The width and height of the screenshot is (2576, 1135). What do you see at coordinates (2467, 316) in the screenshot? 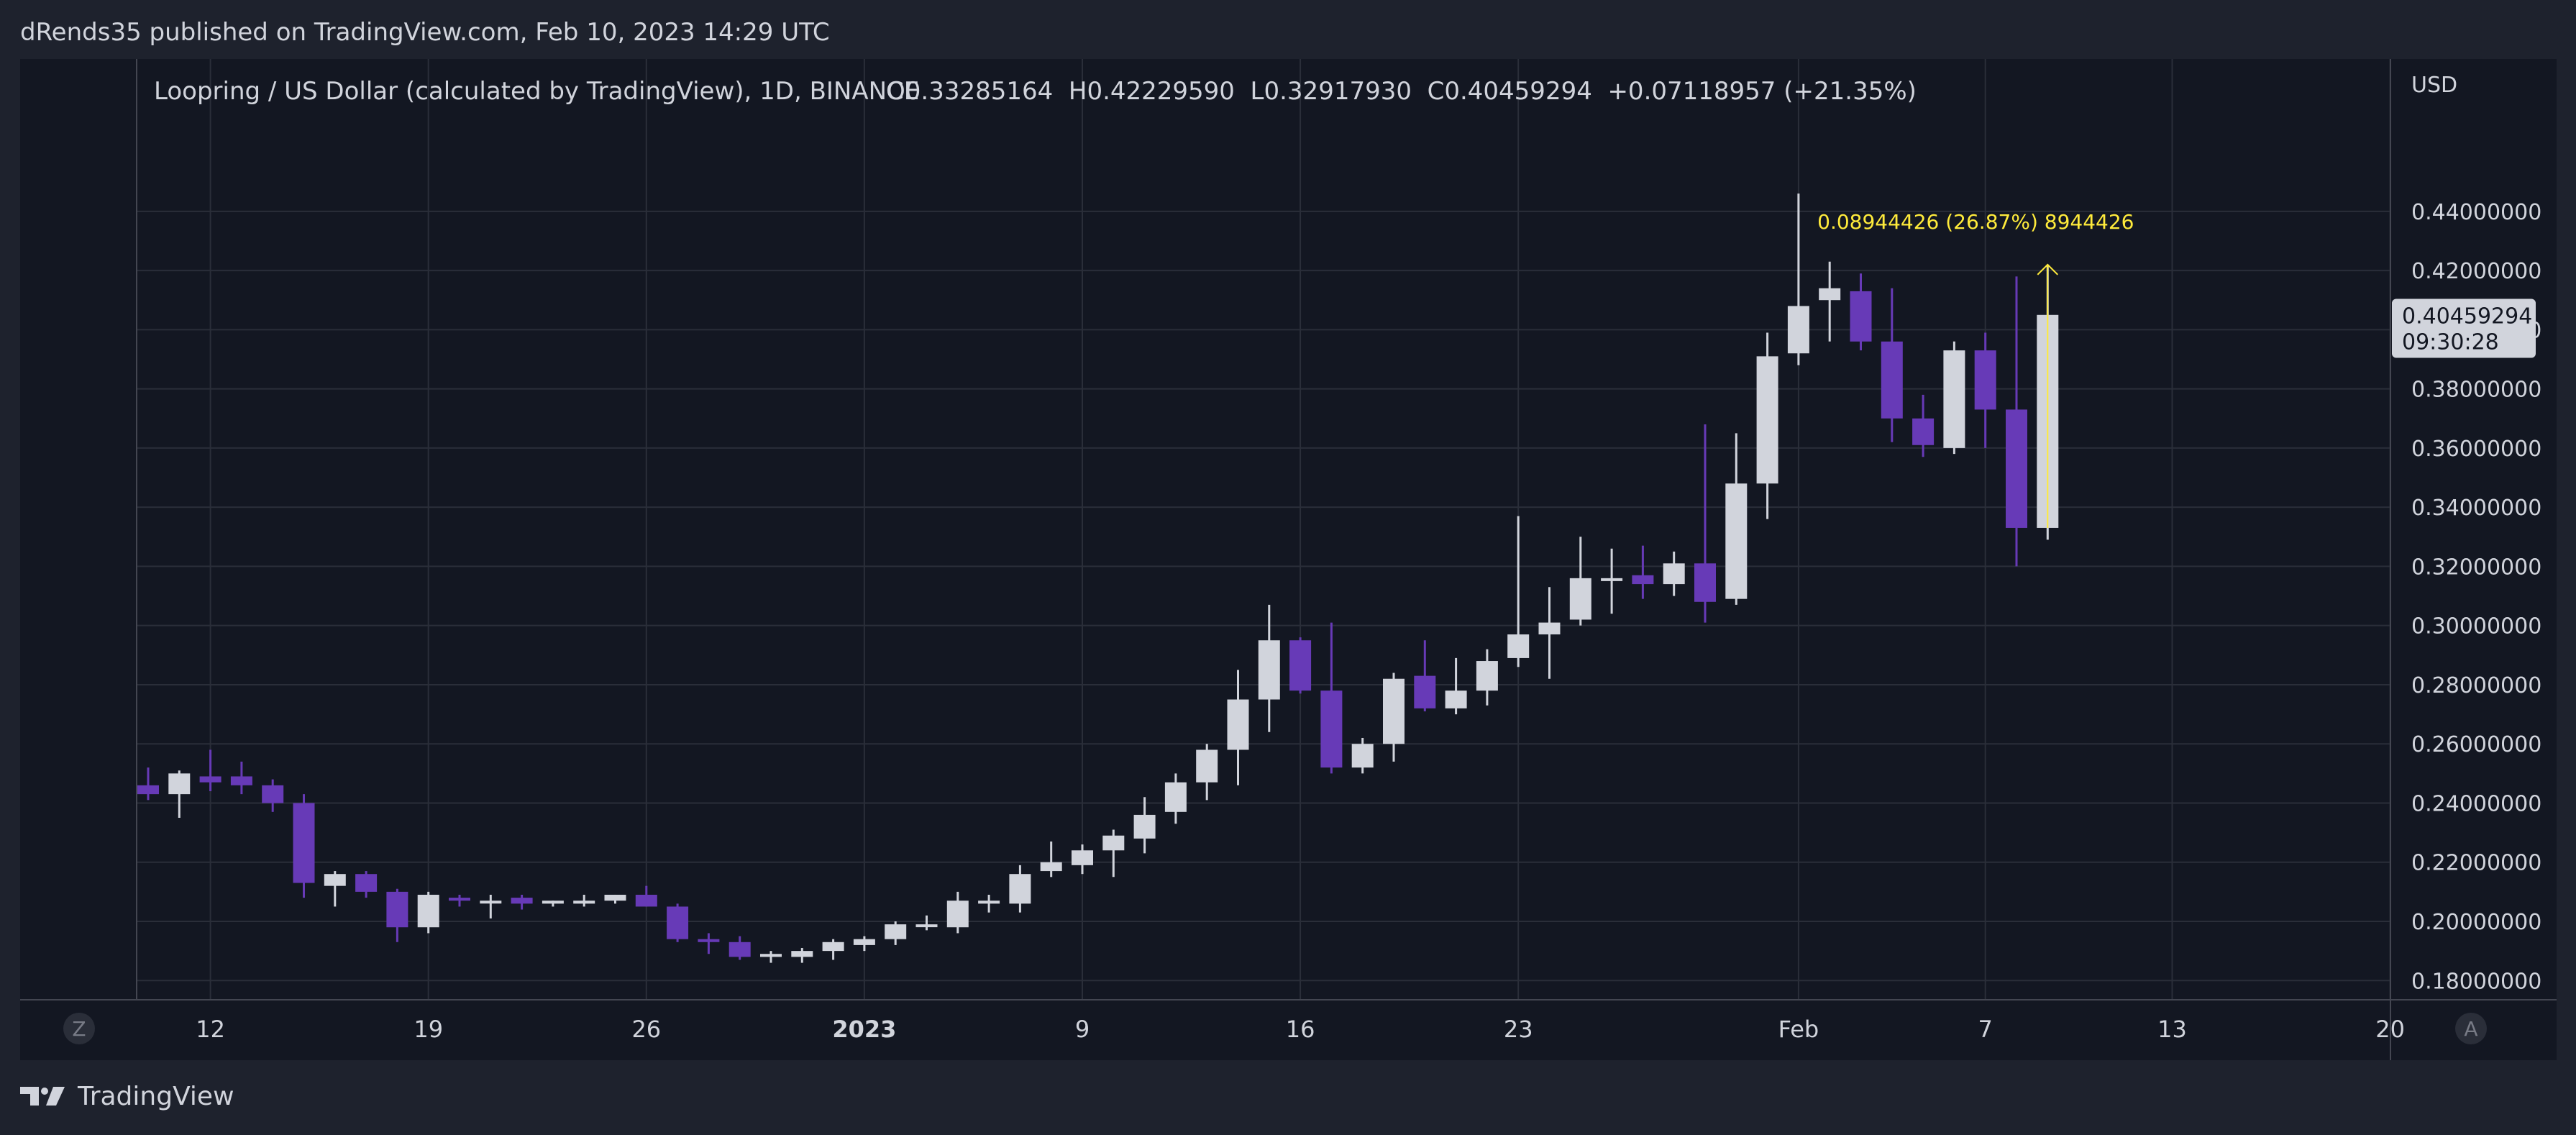
I see `last-price-value: 0.40459294` at bounding box center [2467, 316].